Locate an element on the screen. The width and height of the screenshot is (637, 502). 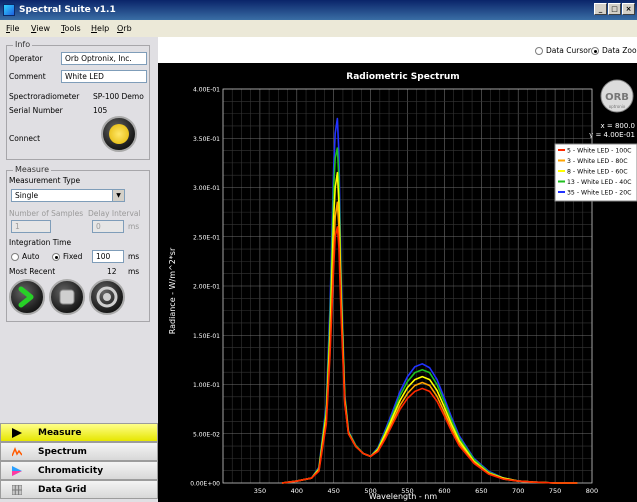
nav-spectrum: Spectrum is located at coordinates (79, 451).